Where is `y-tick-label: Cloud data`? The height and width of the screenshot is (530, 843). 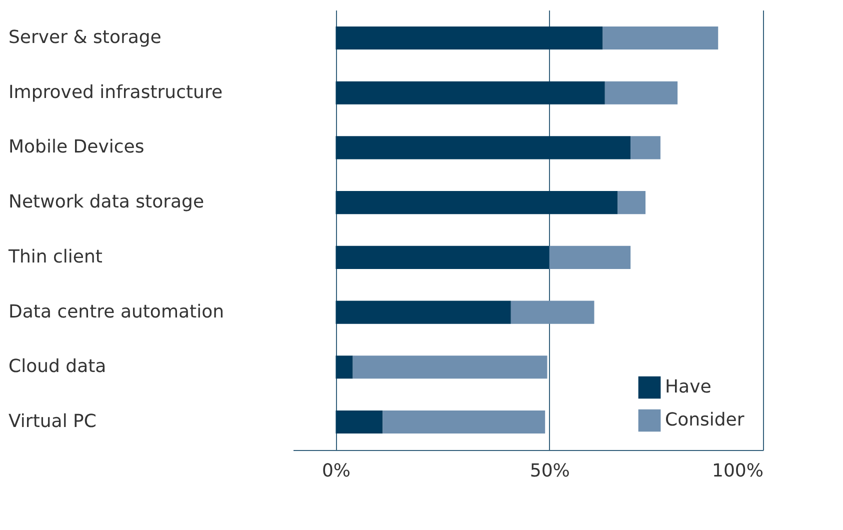
y-tick-label: Cloud data is located at coordinates (57, 367).